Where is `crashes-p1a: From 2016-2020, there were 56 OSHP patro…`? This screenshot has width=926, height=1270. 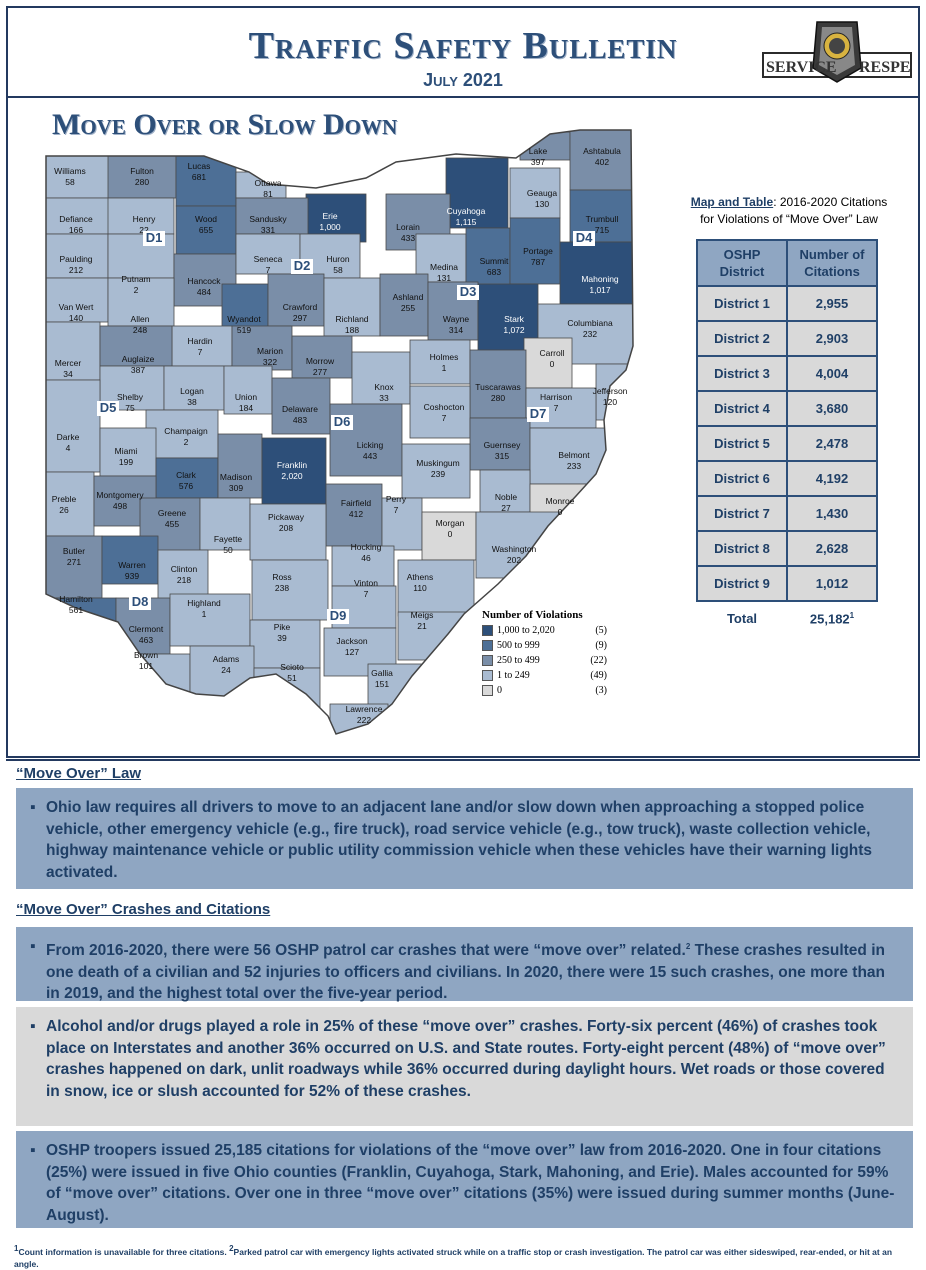 crashes-p1a: From 2016-2020, there were 56 OSHP patro… is located at coordinates (366, 951).